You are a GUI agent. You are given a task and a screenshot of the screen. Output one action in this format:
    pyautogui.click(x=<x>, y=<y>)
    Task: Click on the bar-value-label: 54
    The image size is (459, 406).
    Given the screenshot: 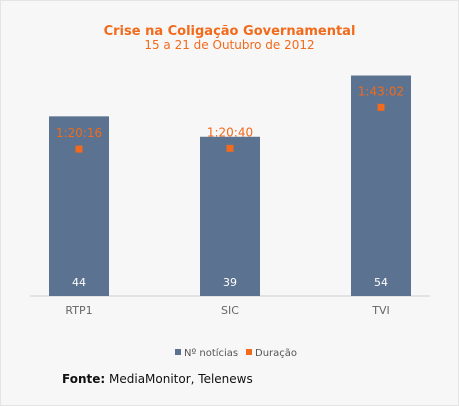 What is the action you would take?
    pyautogui.click(x=381, y=282)
    